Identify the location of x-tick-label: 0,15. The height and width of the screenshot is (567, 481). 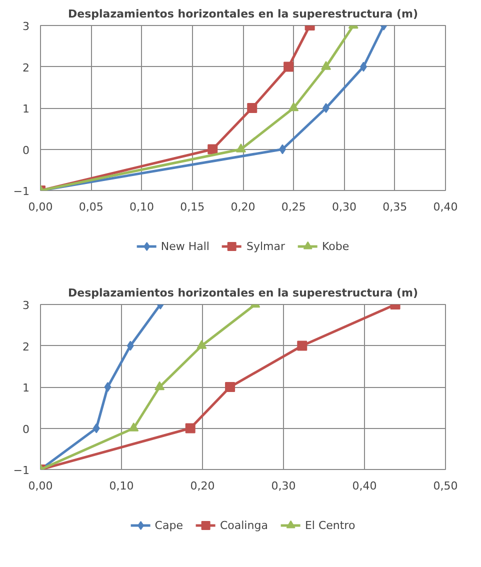
(192, 207).